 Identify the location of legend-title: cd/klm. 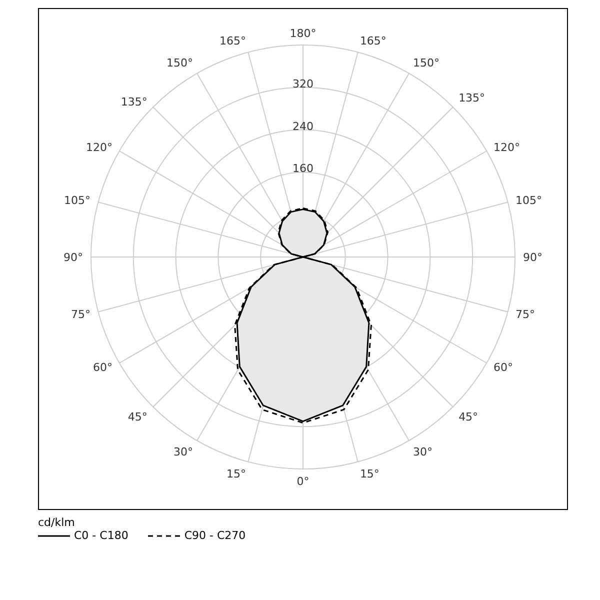
(57, 522).